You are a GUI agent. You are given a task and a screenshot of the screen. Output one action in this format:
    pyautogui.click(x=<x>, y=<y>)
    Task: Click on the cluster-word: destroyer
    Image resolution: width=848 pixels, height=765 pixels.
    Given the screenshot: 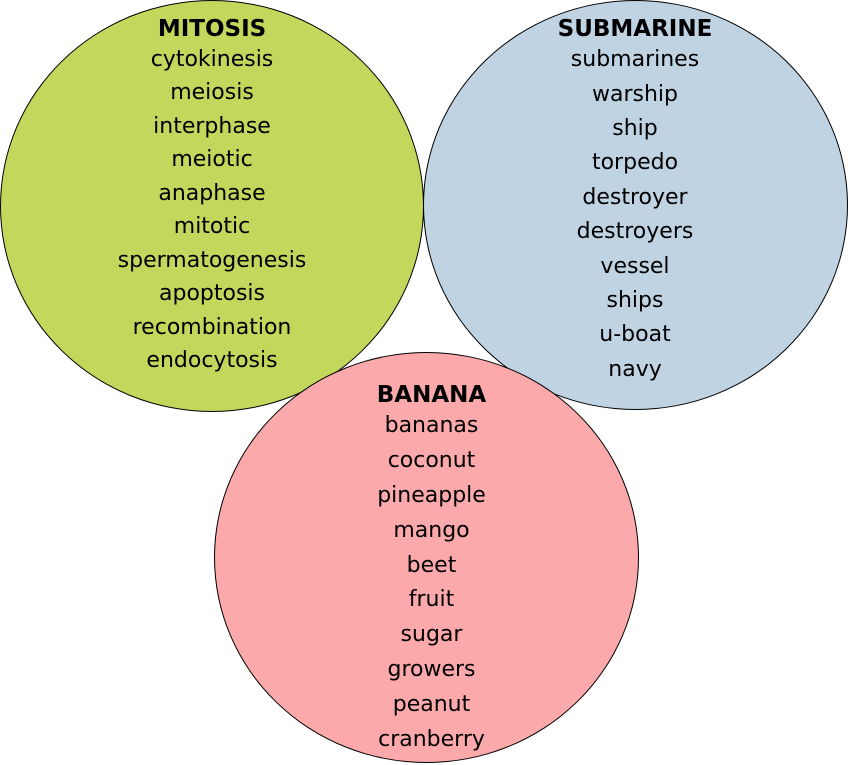 What is the action you would take?
    pyautogui.click(x=635, y=197)
    